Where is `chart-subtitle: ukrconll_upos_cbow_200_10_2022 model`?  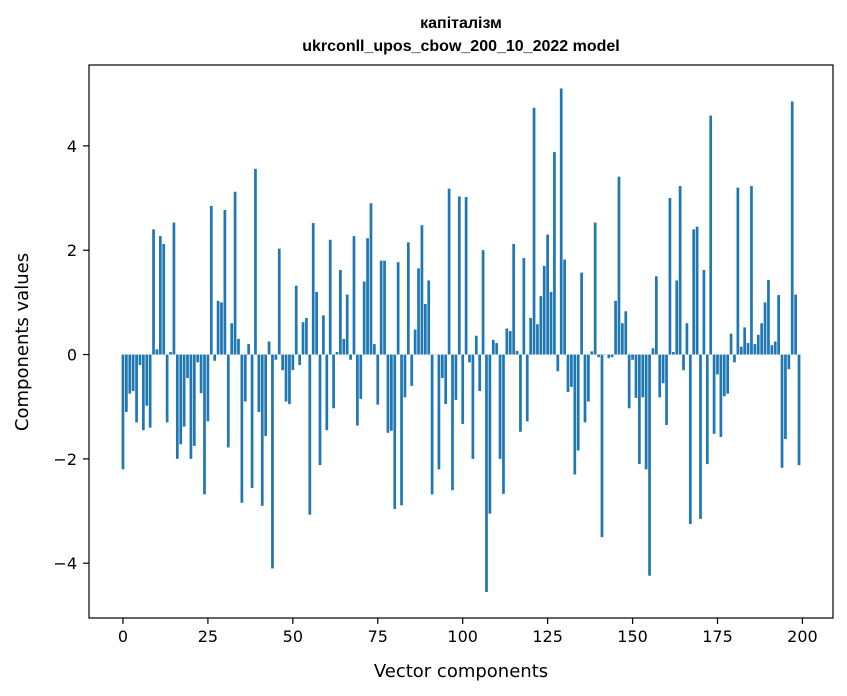 chart-subtitle: ukrconll_upos_cbow_200_10_2022 model is located at coordinates (460, 46).